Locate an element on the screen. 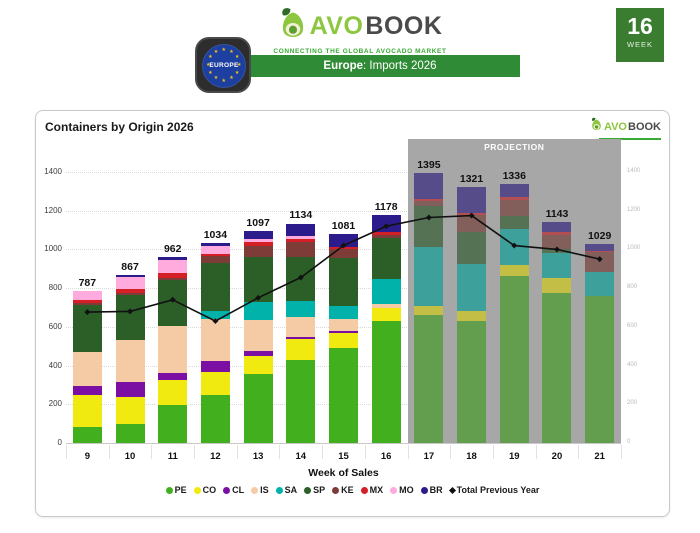 The height and width of the screenshot is (533, 700). x-axis-label: 14 is located at coordinates (301, 456).